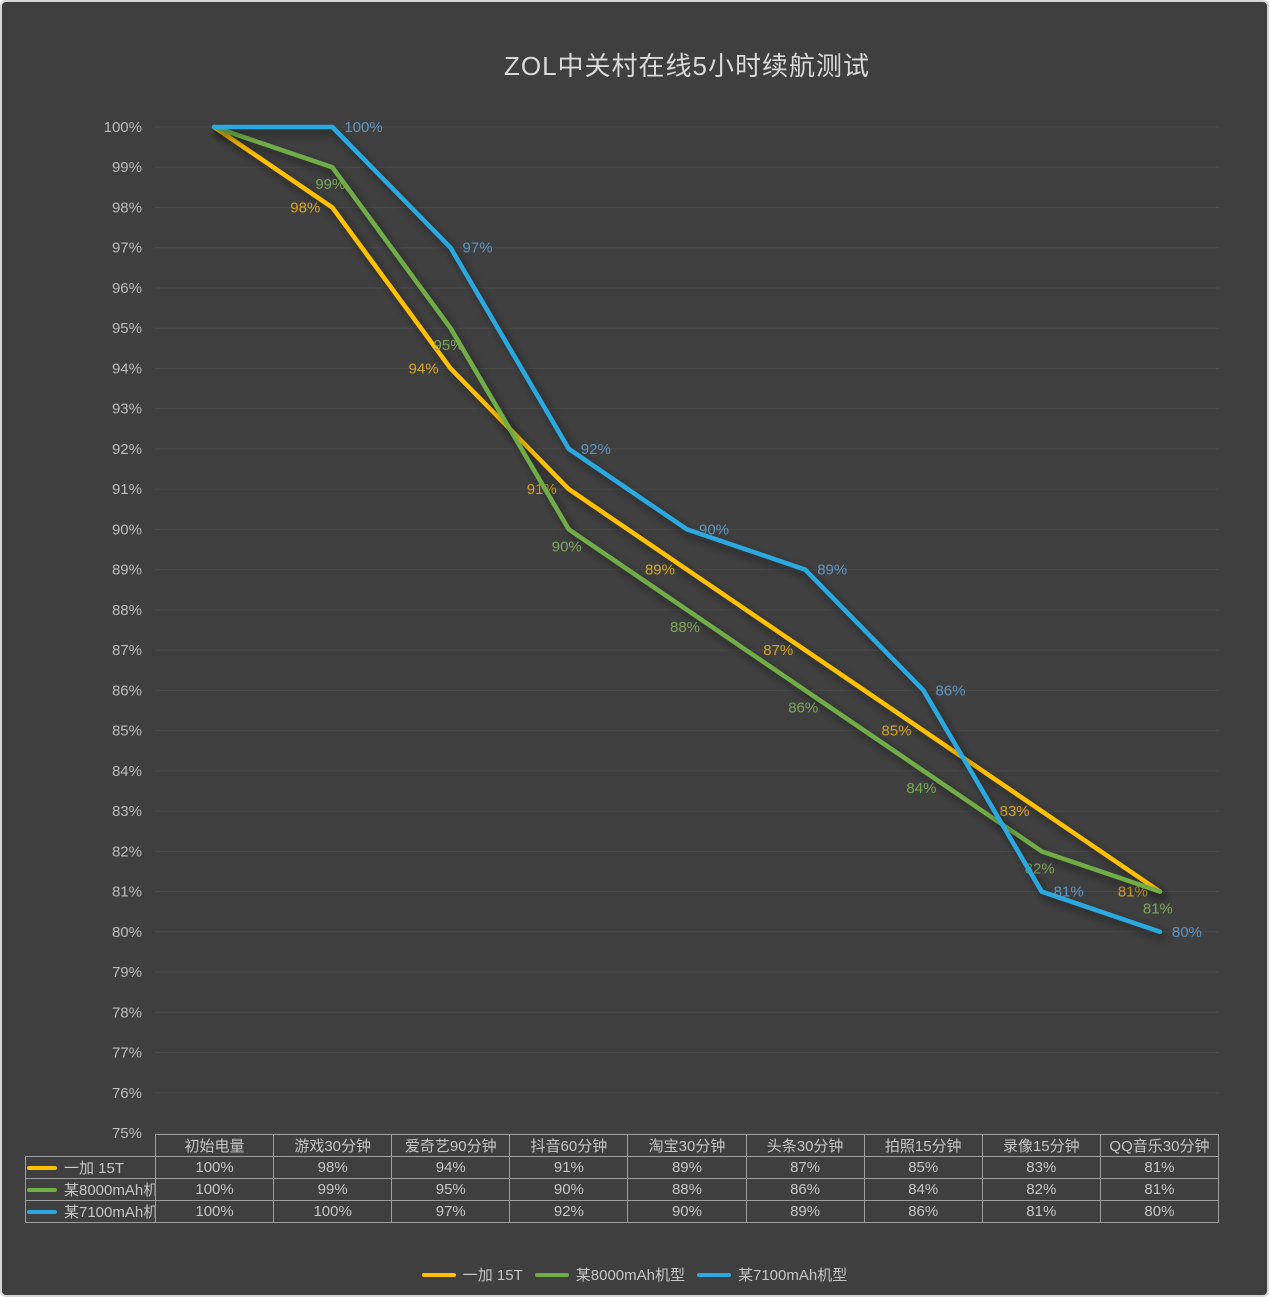  I want to click on y-axis-tick-label: 79%, so click(127, 972).